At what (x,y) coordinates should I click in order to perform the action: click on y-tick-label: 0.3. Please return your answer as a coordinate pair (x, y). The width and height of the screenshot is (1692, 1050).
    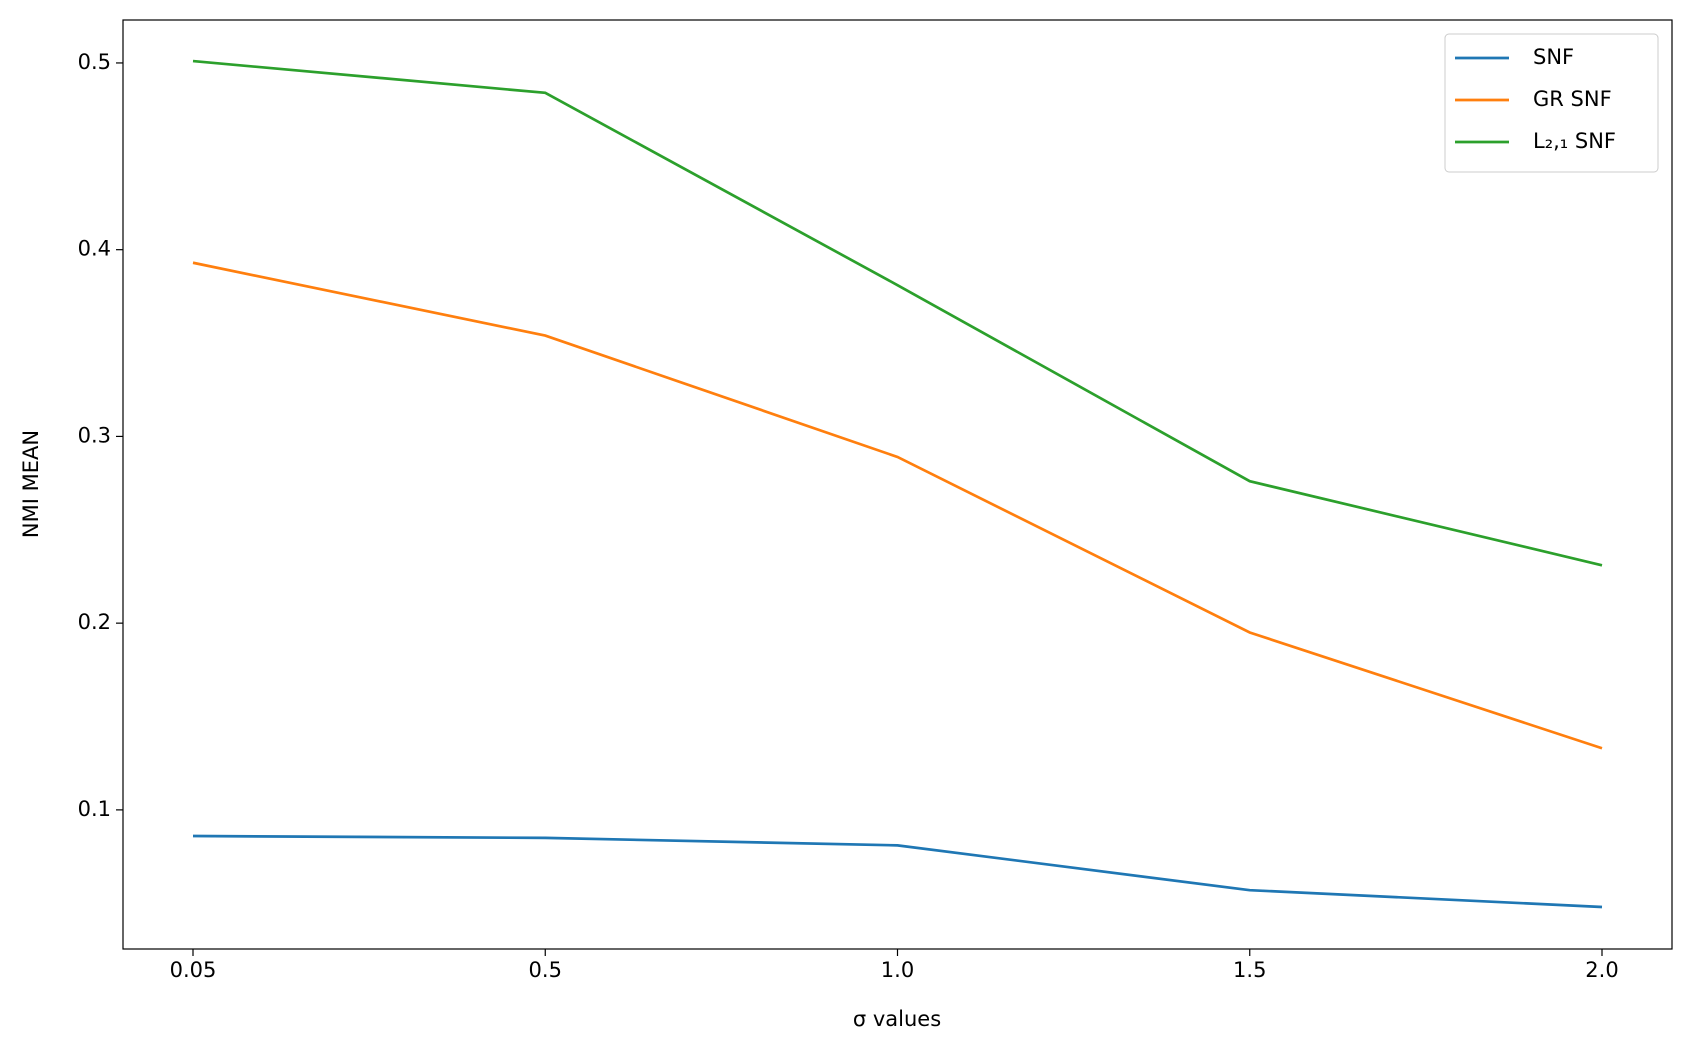
    Looking at the image, I should click on (94, 435).